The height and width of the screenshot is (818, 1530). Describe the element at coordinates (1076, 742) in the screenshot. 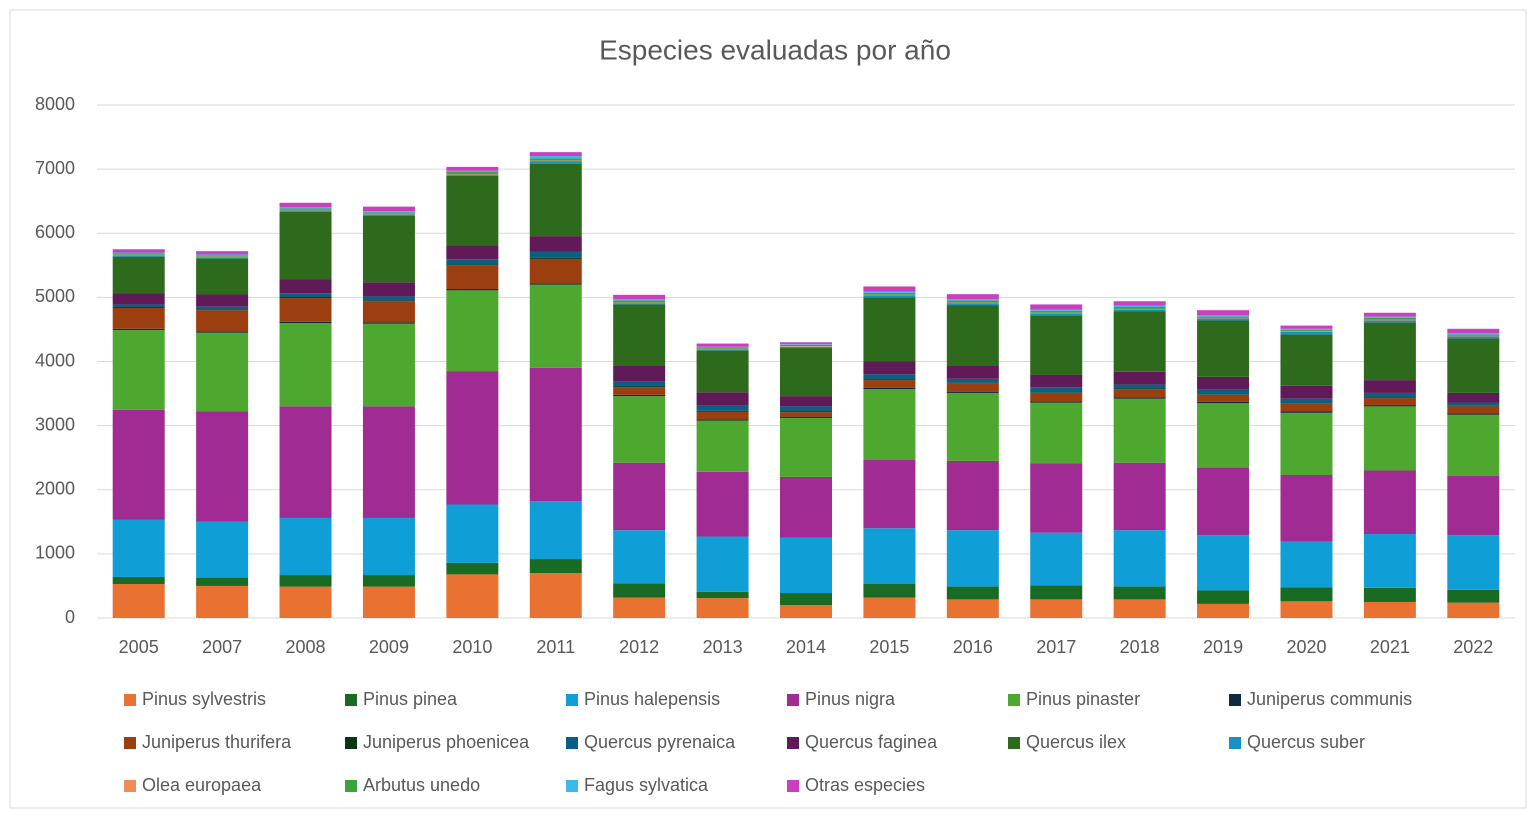

I see `legend-label: Quercus ilex` at that location.